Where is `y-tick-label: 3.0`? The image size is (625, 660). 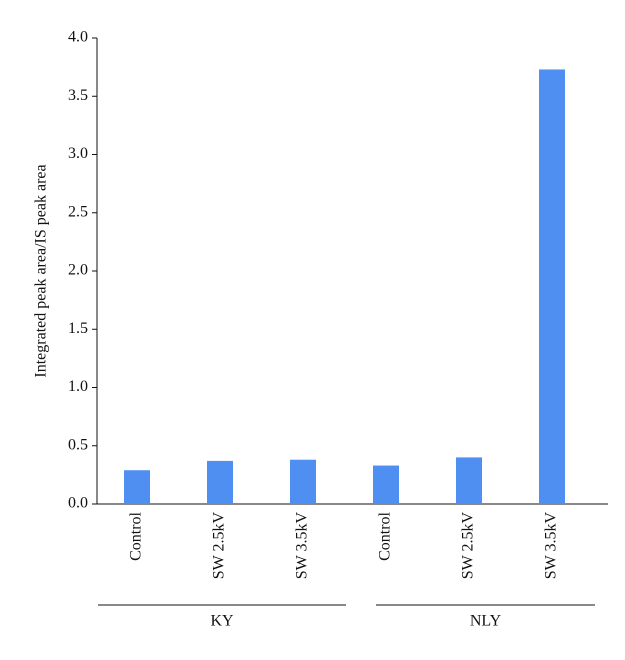 y-tick-label: 3.0 is located at coordinates (78, 153).